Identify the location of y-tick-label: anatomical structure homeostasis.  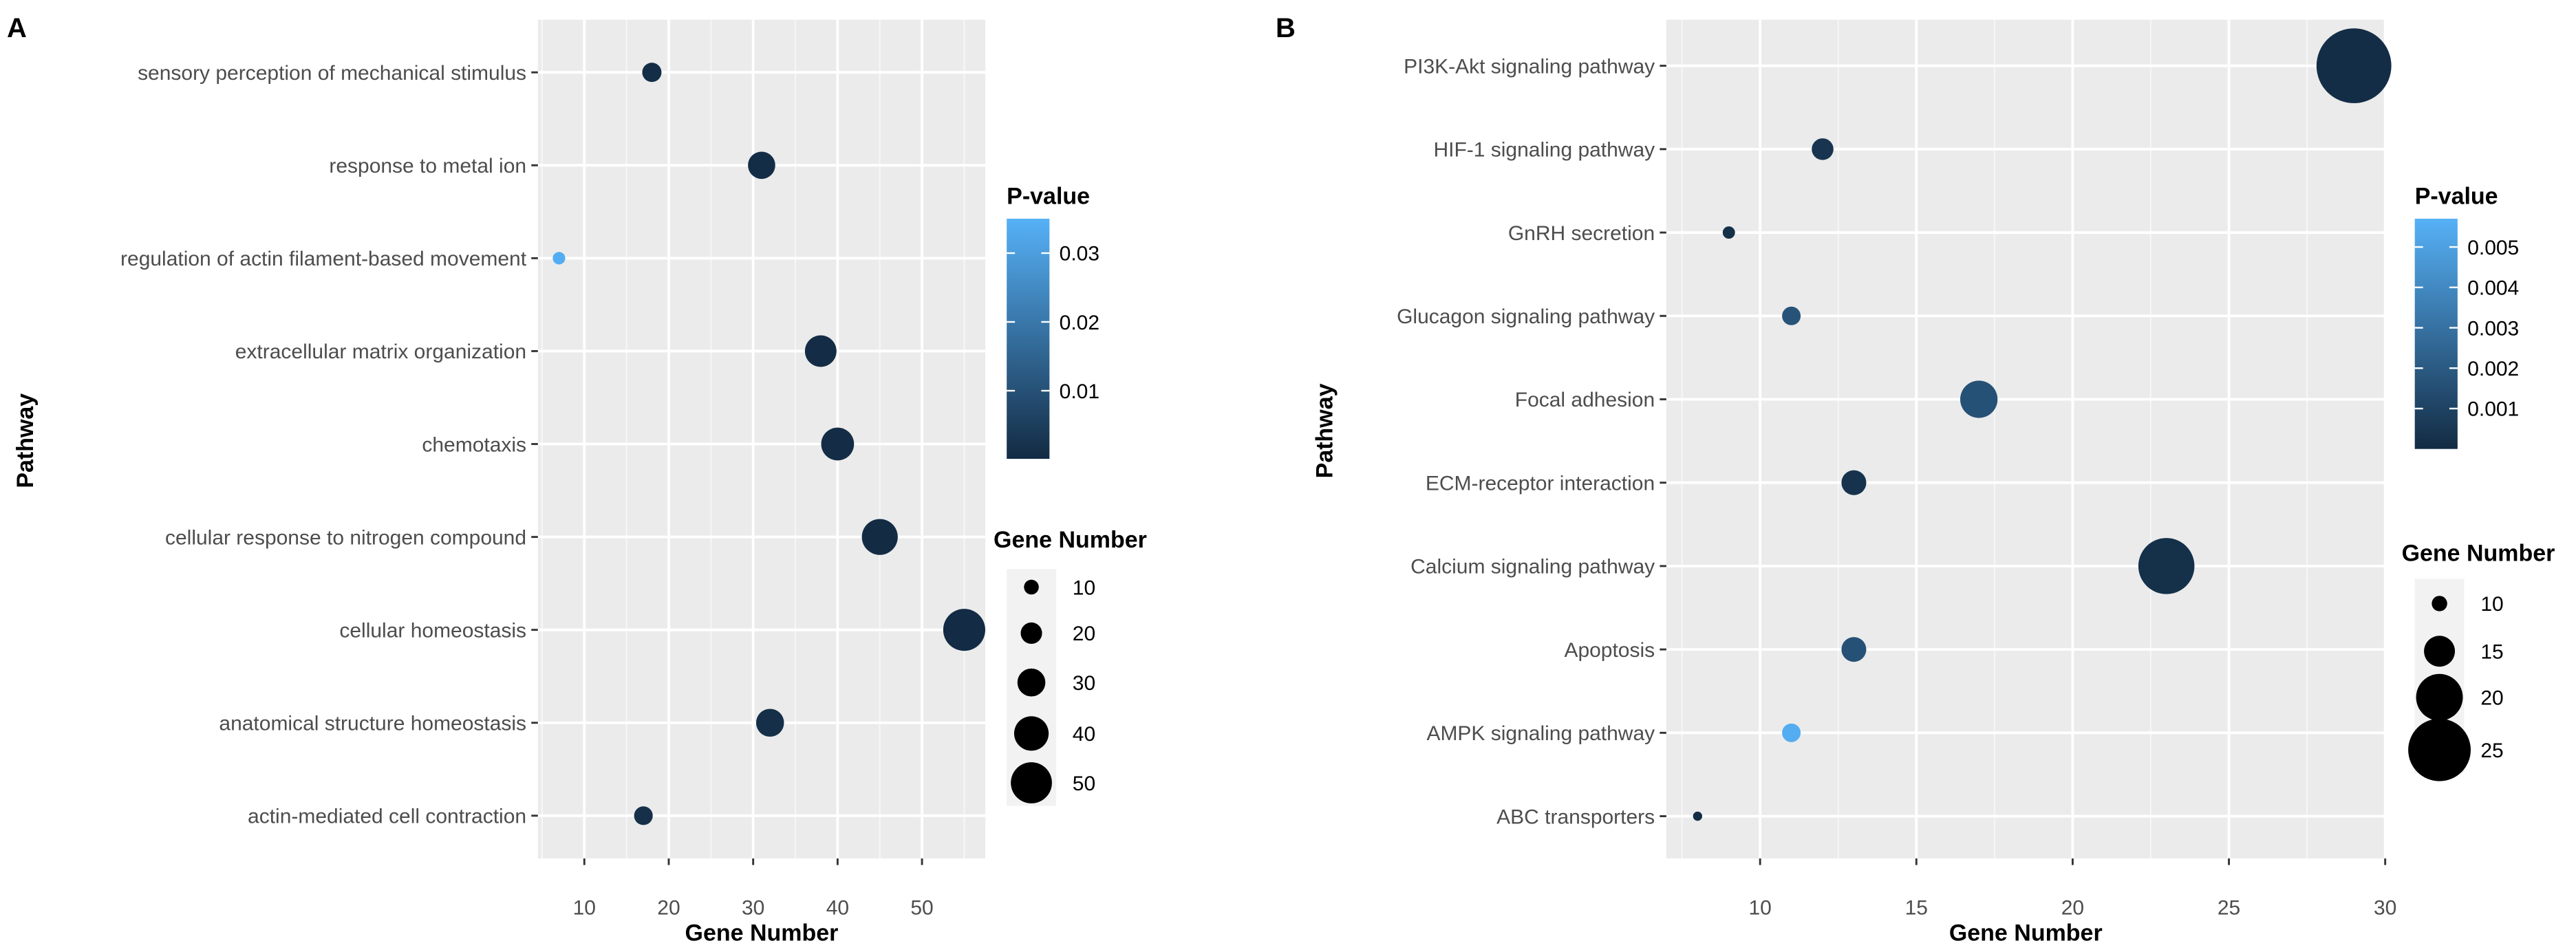
(372, 724).